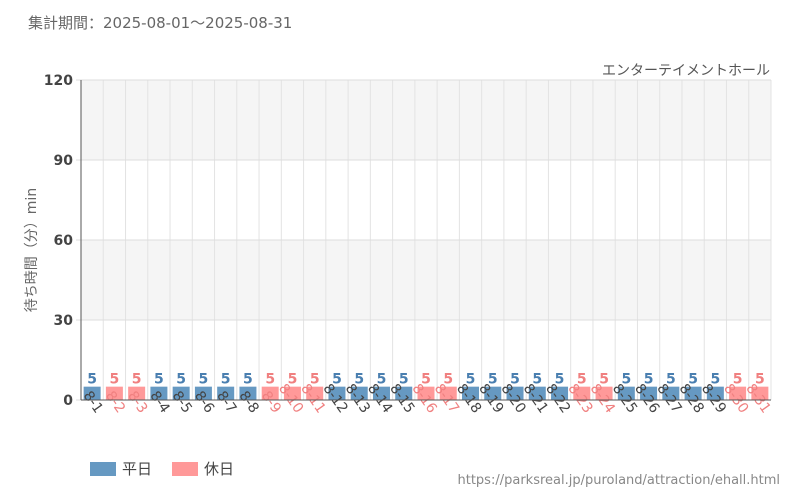 This screenshot has width=800, height=500. What do you see at coordinates (162, 468) in the screenshot?
I see `legend: 平日 休日` at bounding box center [162, 468].